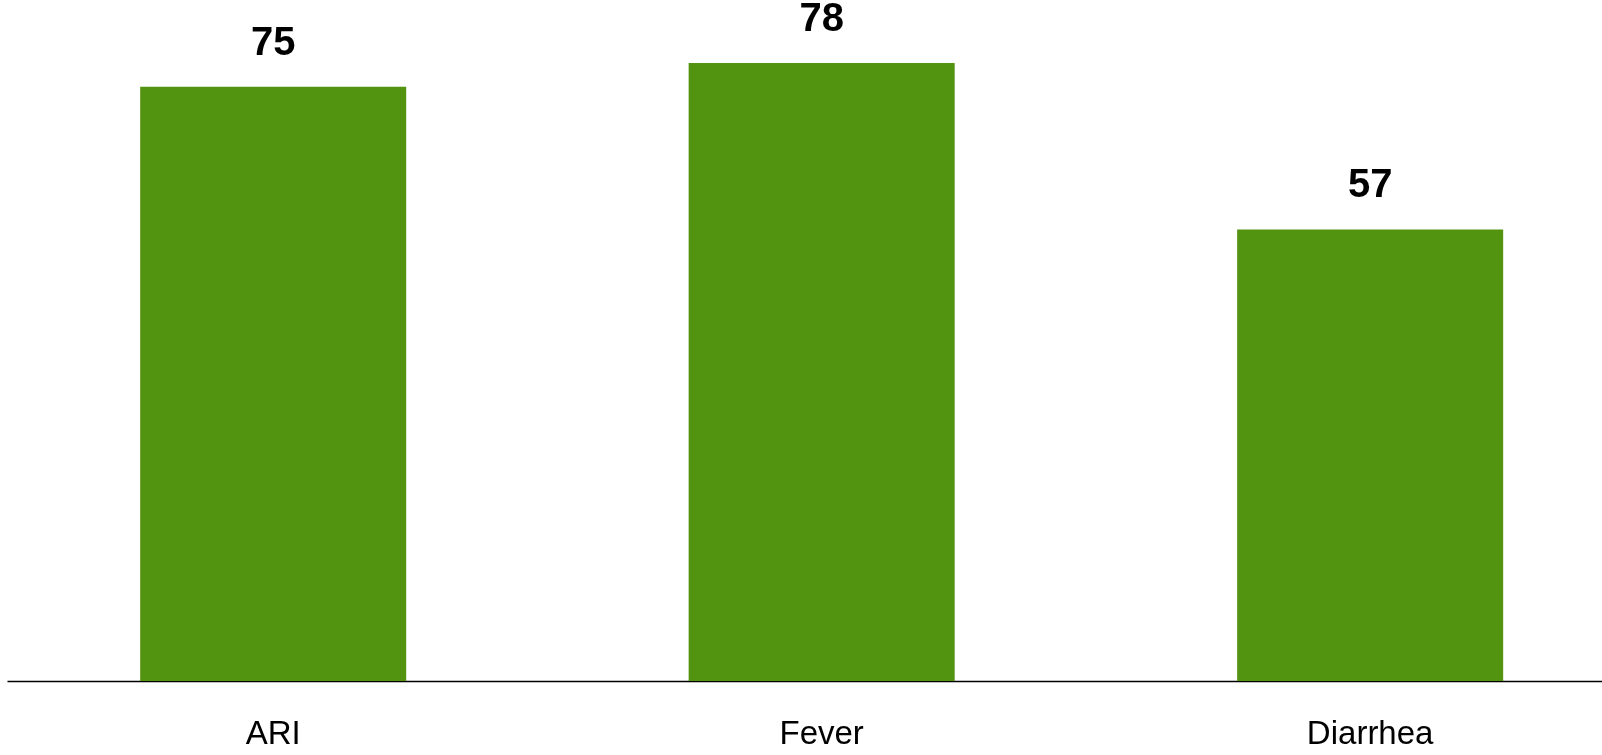 The width and height of the screenshot is (1602, 755). What do you see at coordinates (821, 19) in the screenshot?
I see `data-label: 78` at bounding box center [821, 19].